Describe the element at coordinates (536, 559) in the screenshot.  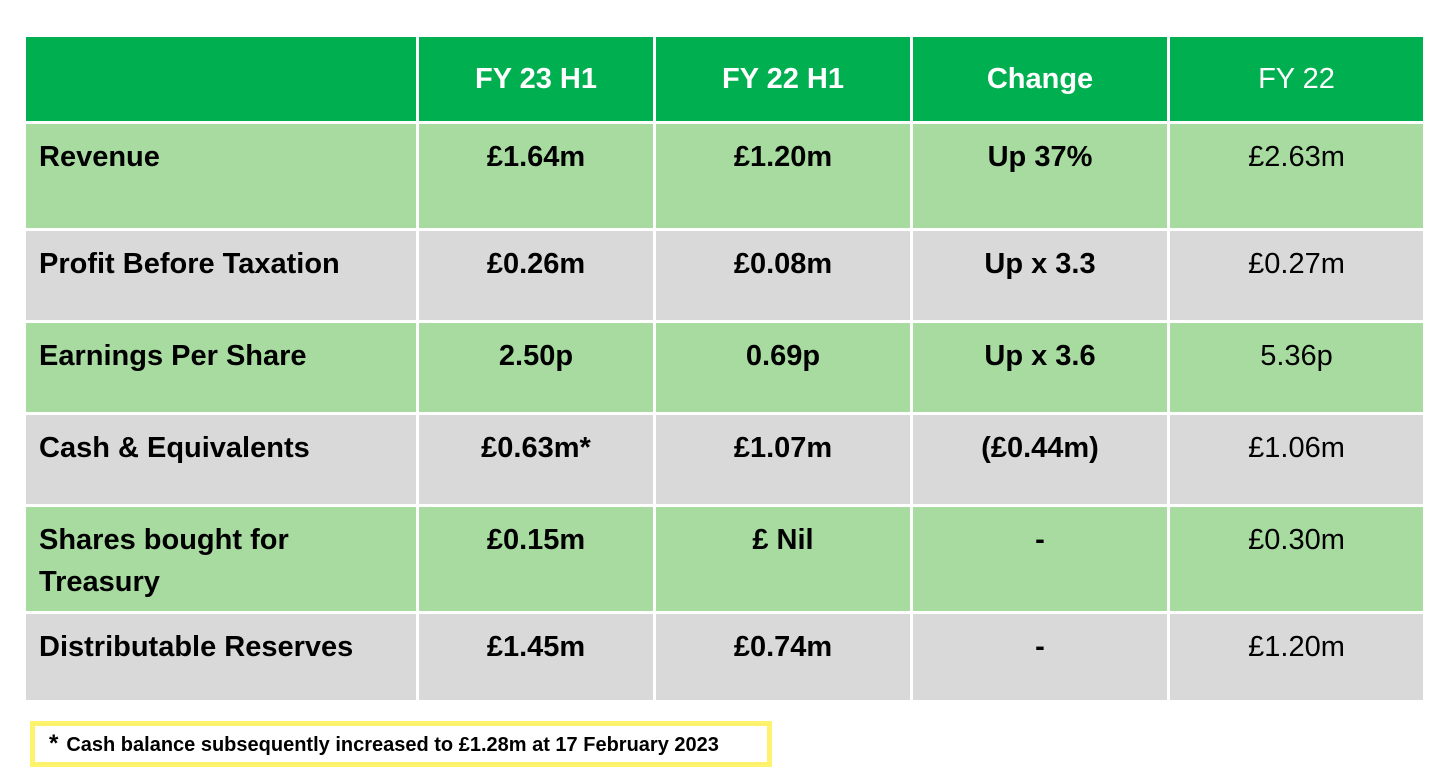
I see `cell-fy23-h1: £0.15m` at that location.